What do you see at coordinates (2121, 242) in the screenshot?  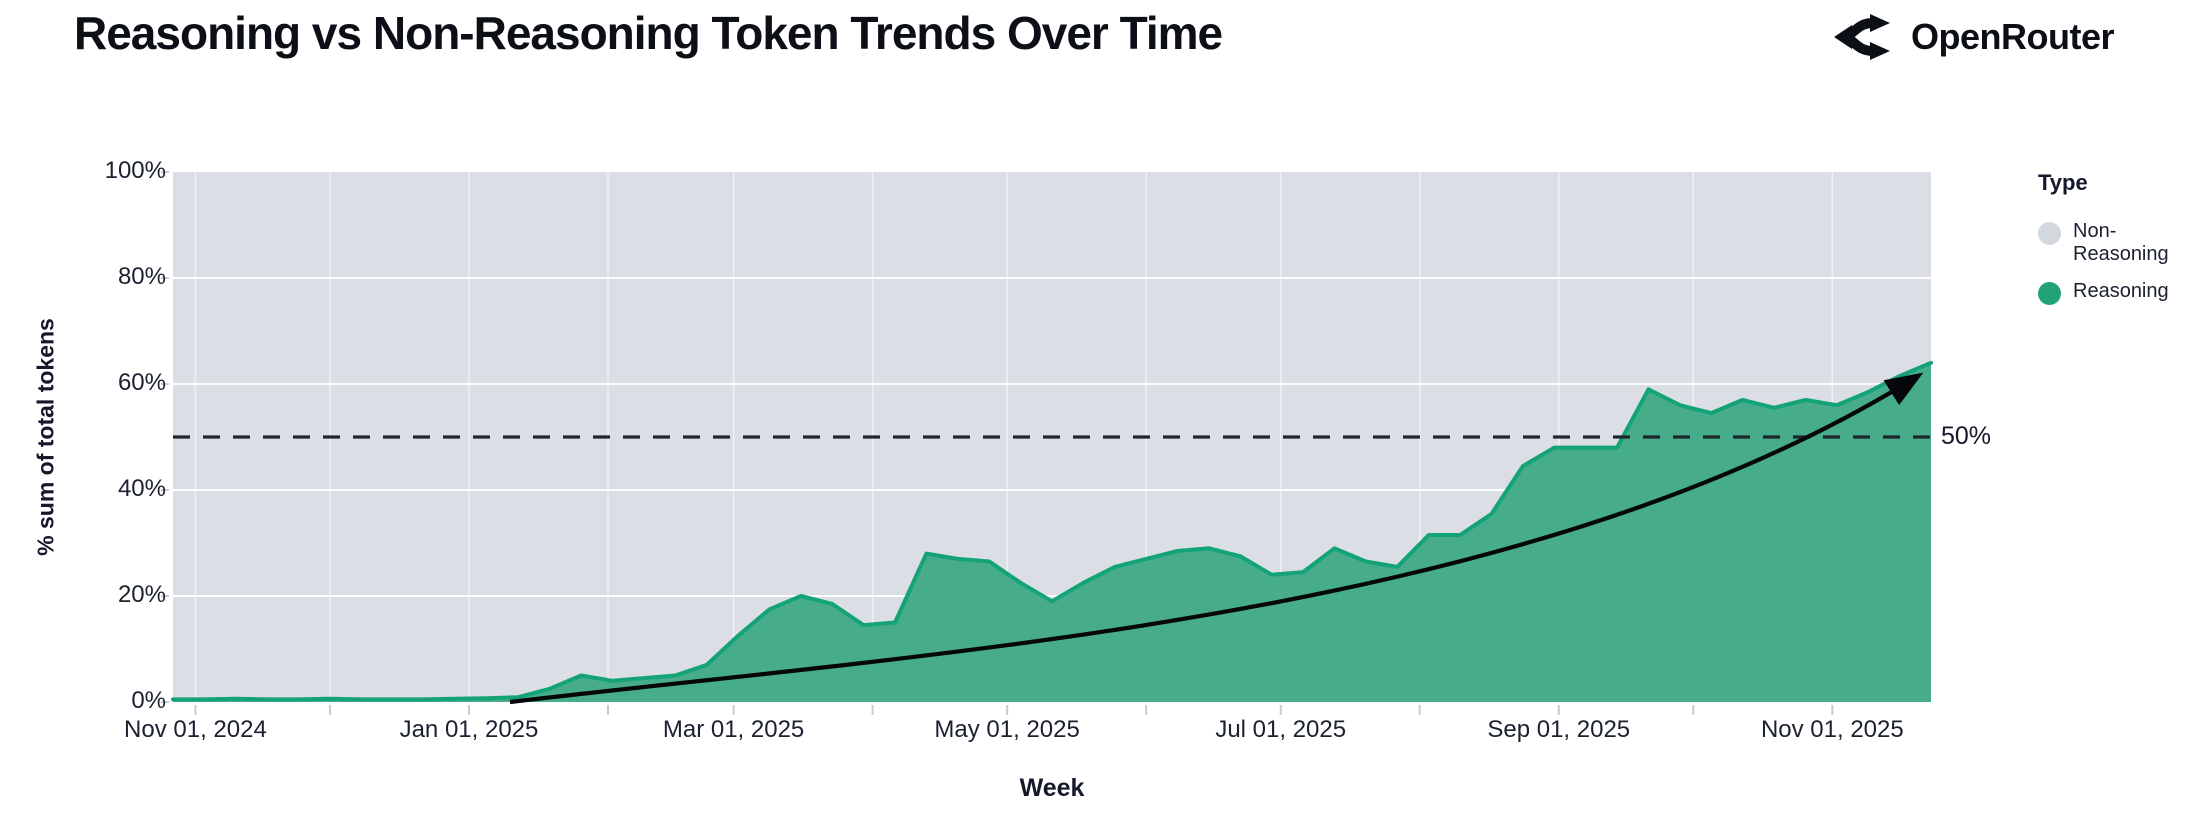 I see `legend-item-label: Non-Reasoning` at bounding box center [2121, 242].